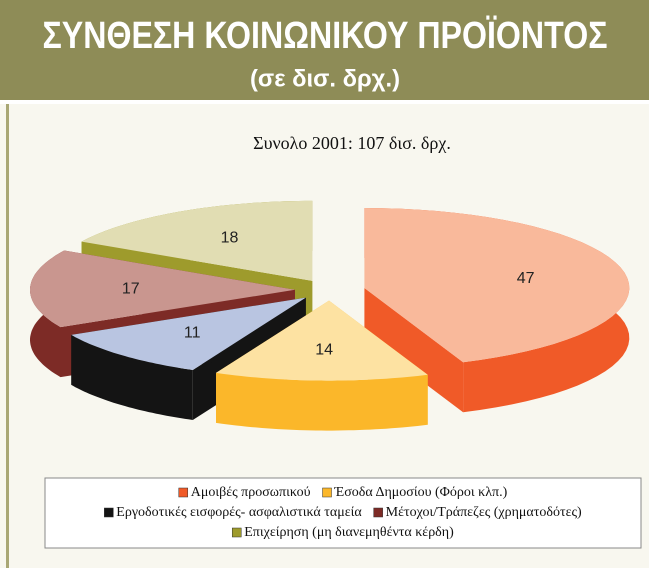 The image size is (649, 568). Describe the element at coordinates (324, 102) in the screenshot. I see `header-rule` at that location.